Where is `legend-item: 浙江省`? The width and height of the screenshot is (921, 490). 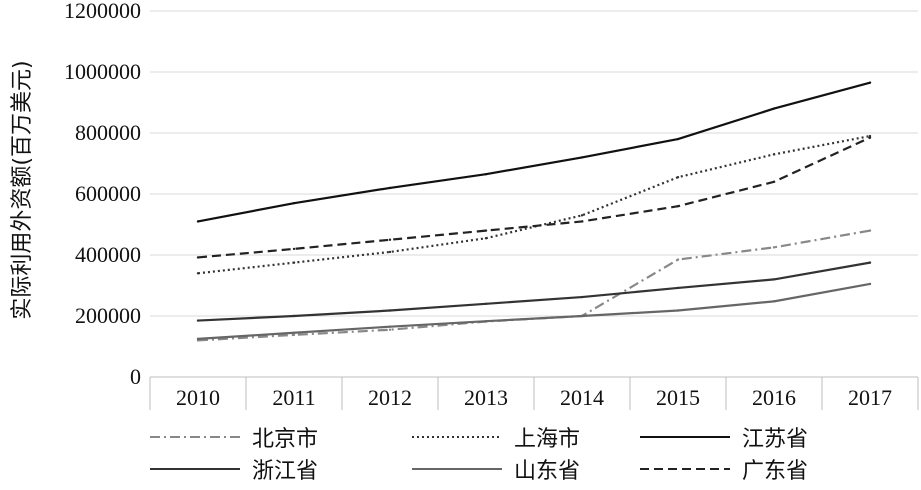 legend-item: 浙江省 is located at coordinates (234, 469).